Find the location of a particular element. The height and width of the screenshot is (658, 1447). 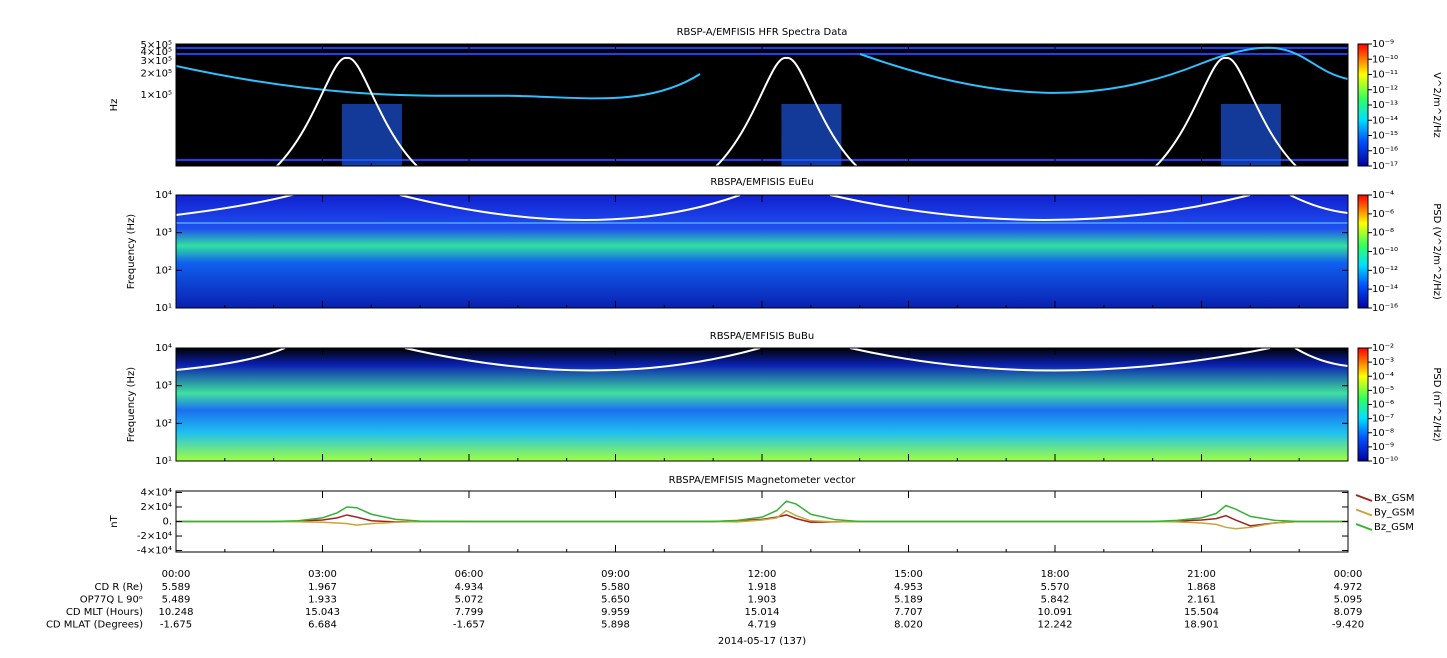

spectrogram-image is located at coordinates (762, 251).